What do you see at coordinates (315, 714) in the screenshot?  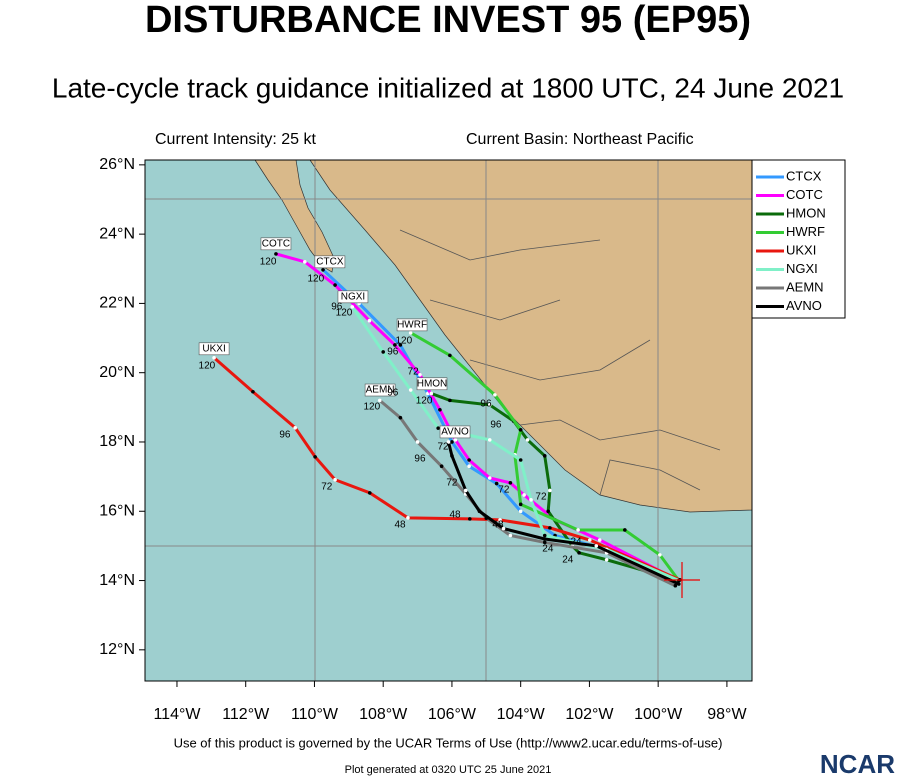 I see `x-tick-label: 110°W` at bounding box center [315, 714].